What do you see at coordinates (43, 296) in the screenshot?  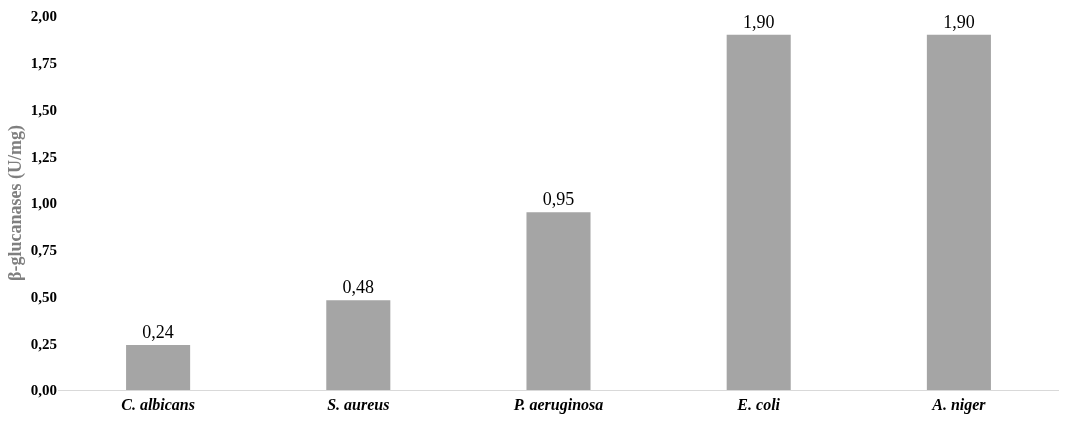 I see `y-tick-label: 0,50` at bounding box center [43, 296].